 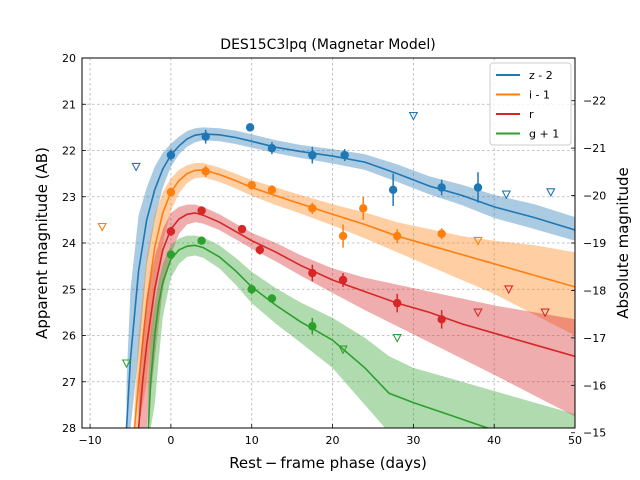 I want to click on x-tick-label: 0, so click(x=170, y=440).